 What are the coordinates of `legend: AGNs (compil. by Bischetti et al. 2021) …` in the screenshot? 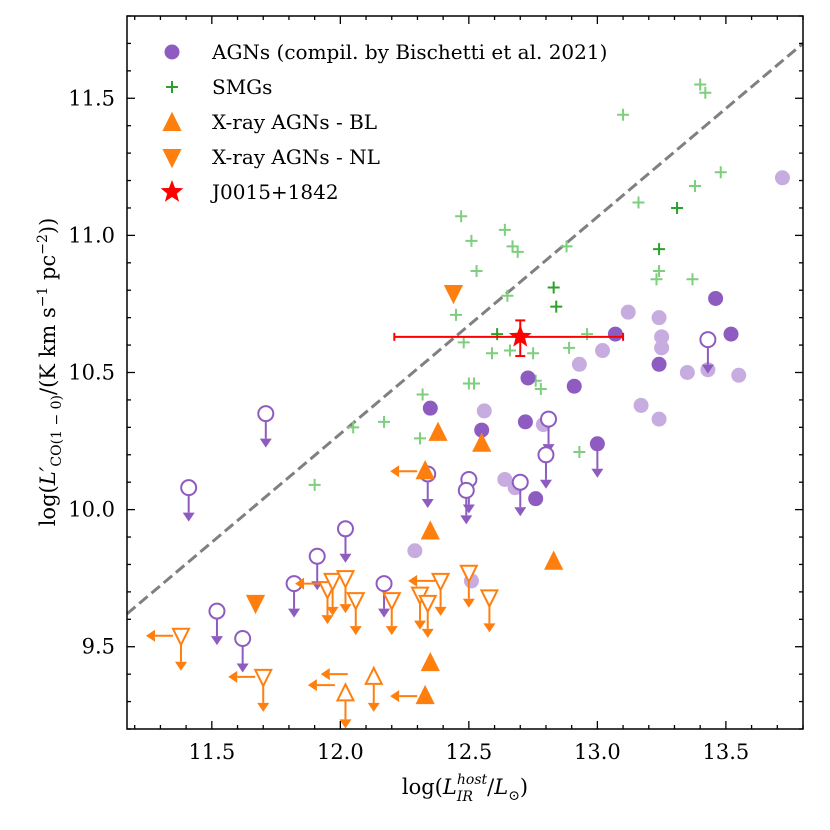 It's located at (383, 122).